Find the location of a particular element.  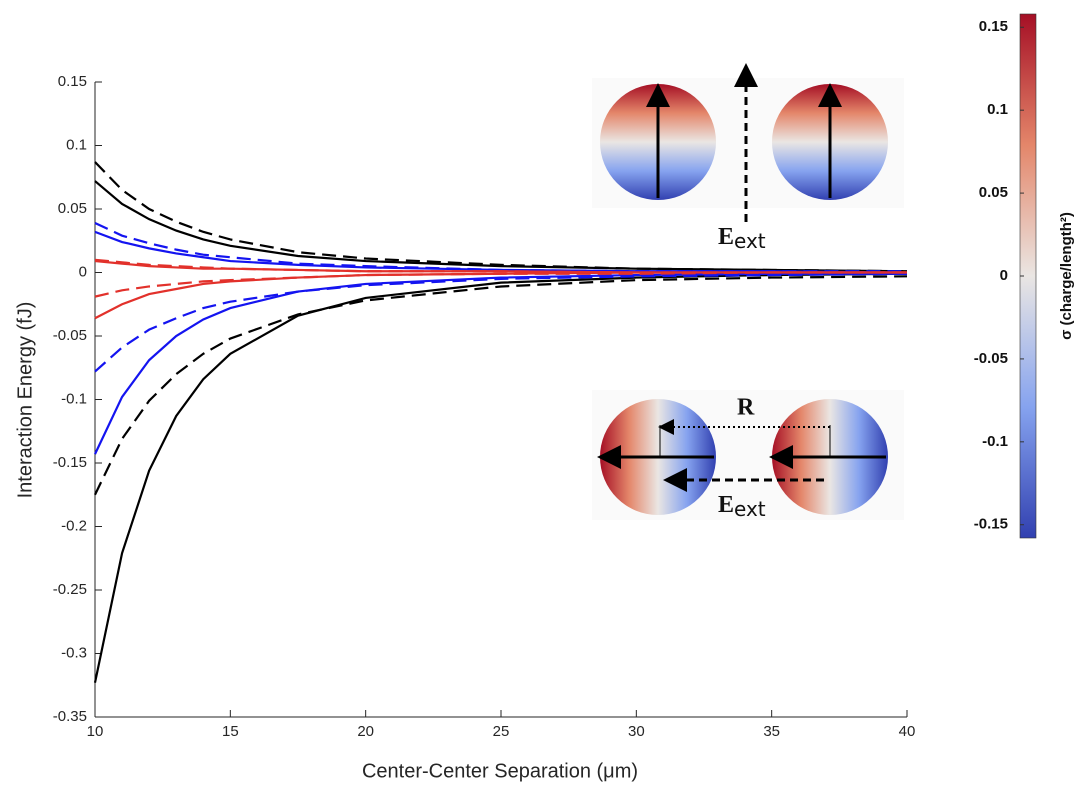

y-tick-label: -0.05 is located at coordinates (70, 335).